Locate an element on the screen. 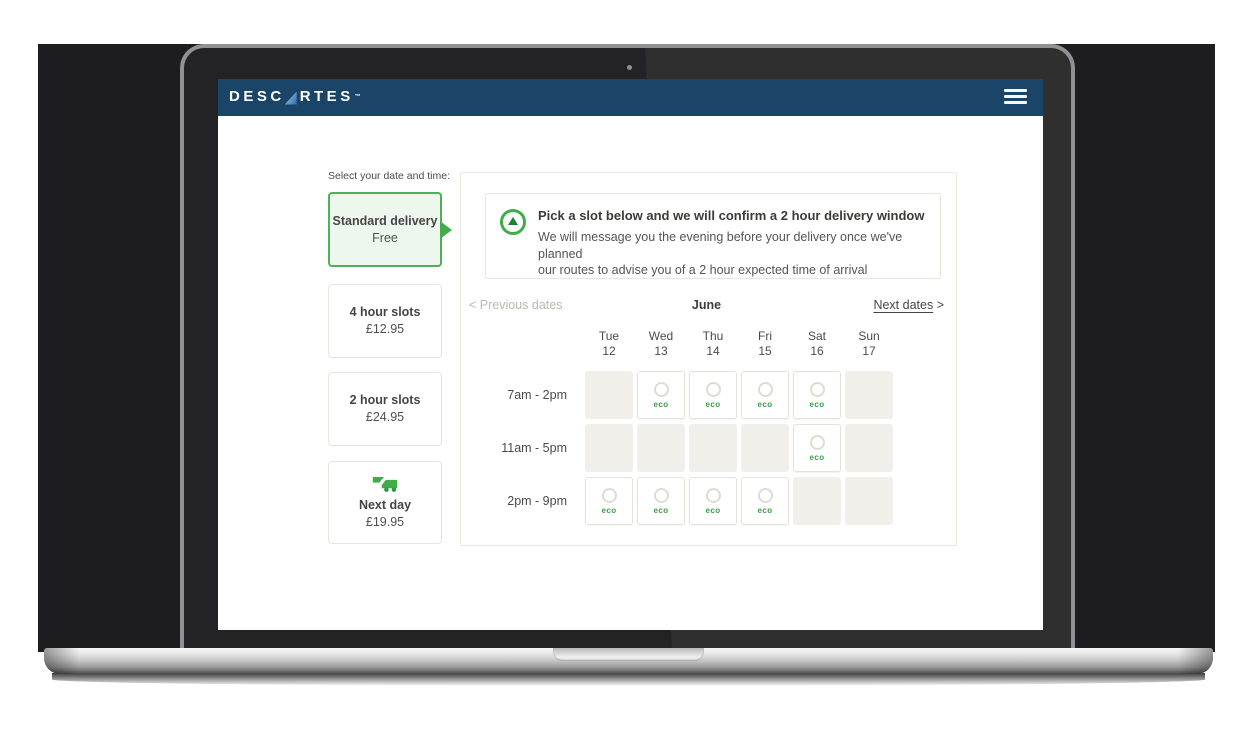 Image resolution: width=1249 pixels, height=729 pixels. calendar-day-headers: Tue 12 Wed 13 Thu 14 Fri 15 Sat 16 Sun 17 is located at coordinates (677, 344).